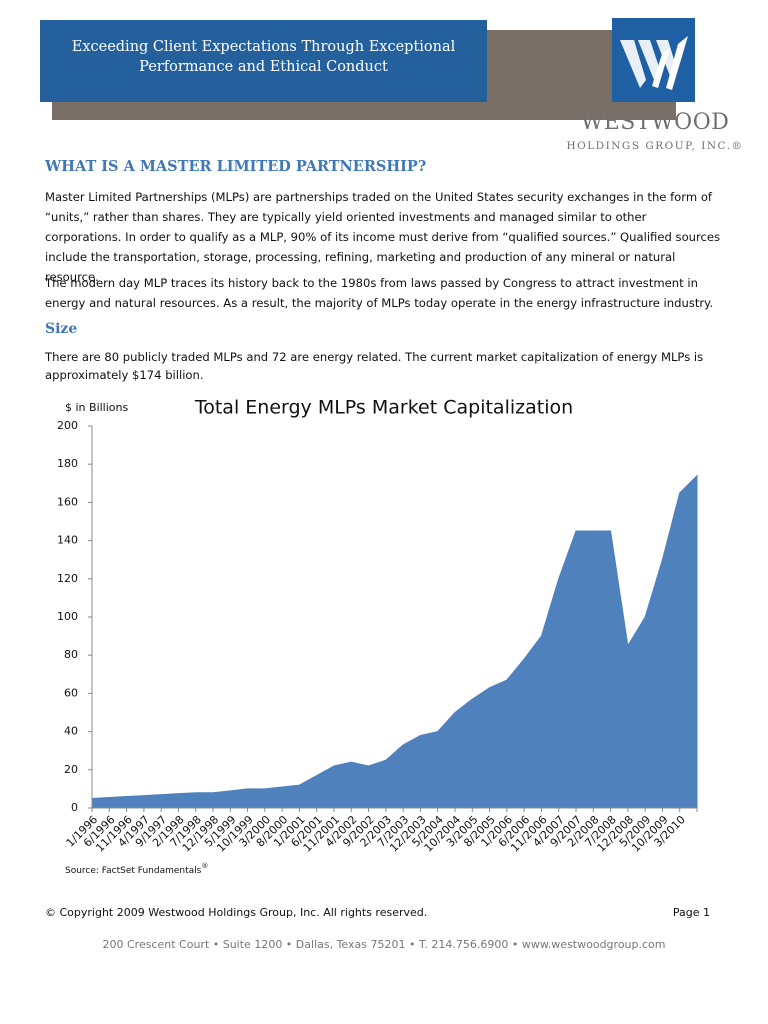 This screenshot has width=768, height=1024. Describe the element at coordinates (655, 122) in the screenshot. I see `logo-name: WESTWOOD` at that location.